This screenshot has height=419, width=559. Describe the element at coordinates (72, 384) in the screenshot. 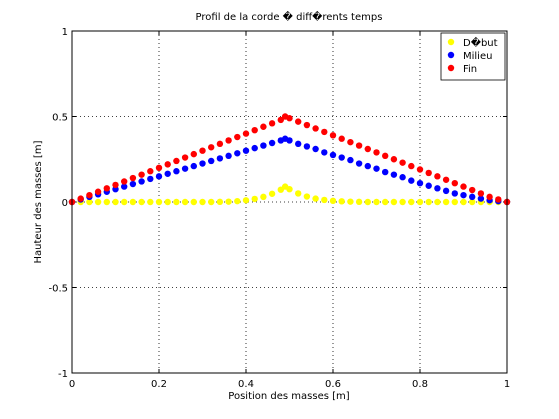

I see `x-tick-label: 0` at that location.